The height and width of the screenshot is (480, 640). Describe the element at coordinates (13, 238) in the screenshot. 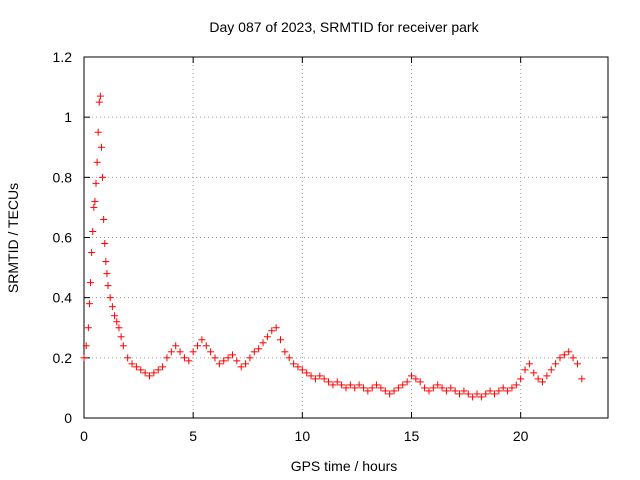

I see `y-axis-label: SRMTID / TECUs` at that location.